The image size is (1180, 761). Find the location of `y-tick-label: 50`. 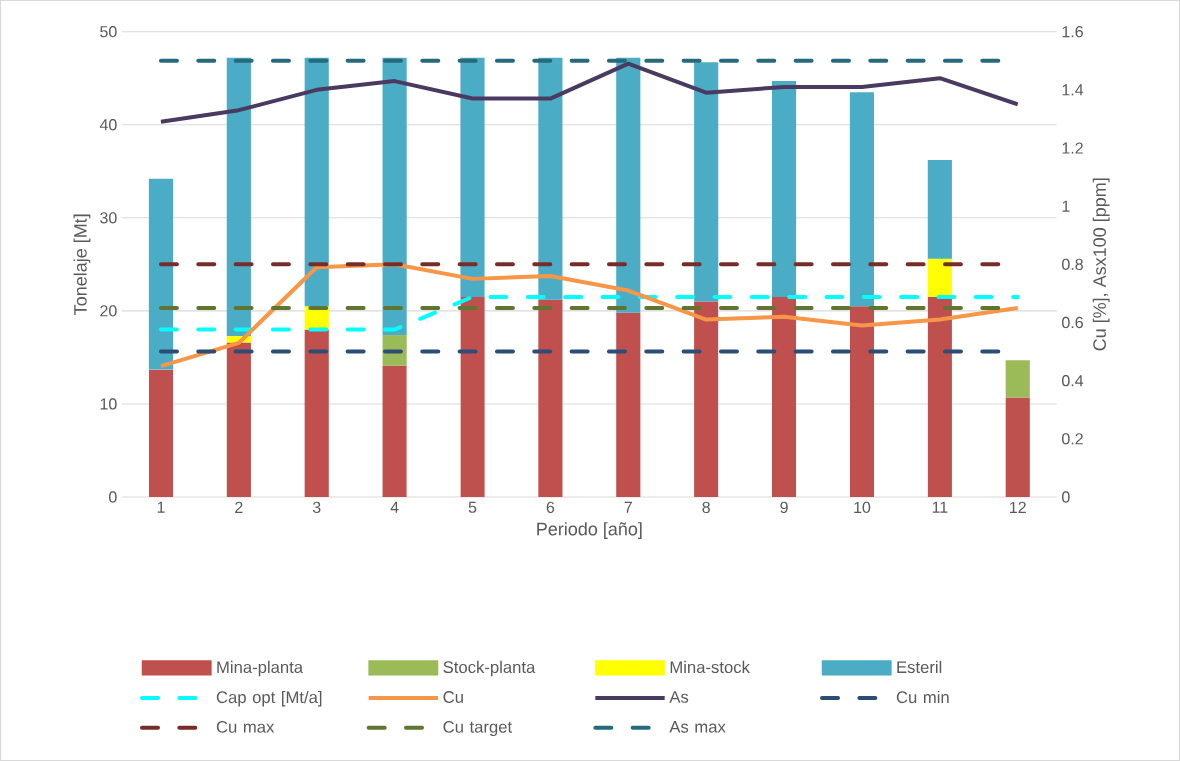

y-tick-label: 50 is located at coordinates (108, 32).